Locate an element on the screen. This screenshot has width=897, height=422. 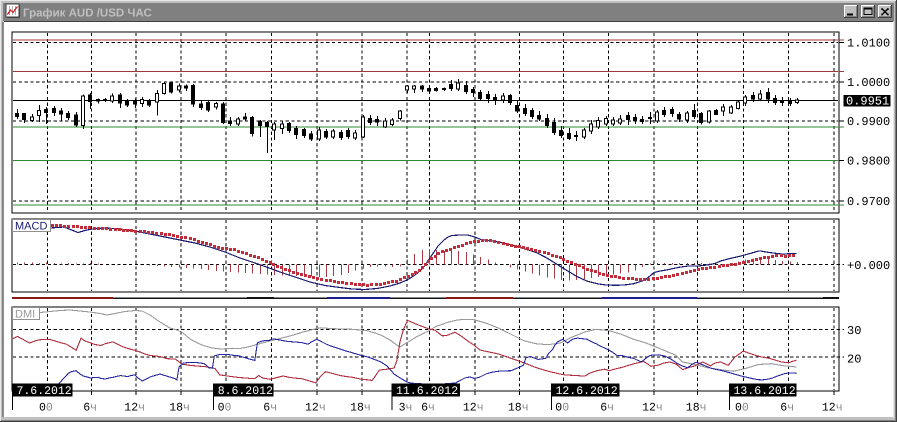
svg-text: 7.6.2012 is located at coordinates (44, 391).